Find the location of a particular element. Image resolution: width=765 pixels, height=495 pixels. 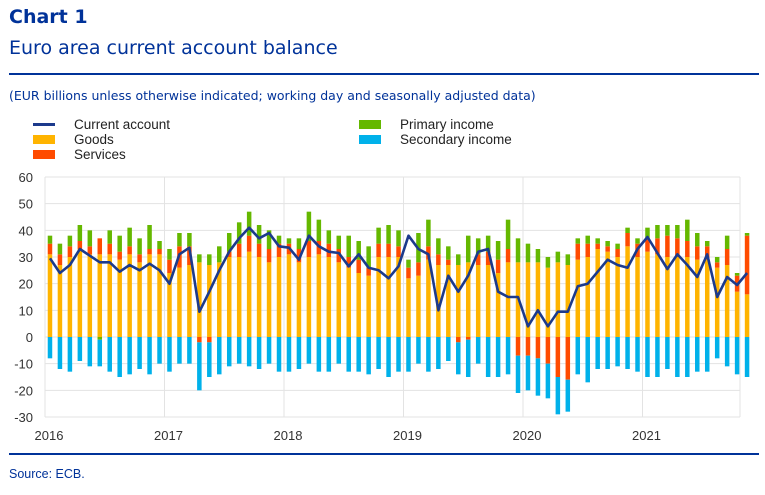

x-tick-label: 2021 is located at coordinates (646, 435).